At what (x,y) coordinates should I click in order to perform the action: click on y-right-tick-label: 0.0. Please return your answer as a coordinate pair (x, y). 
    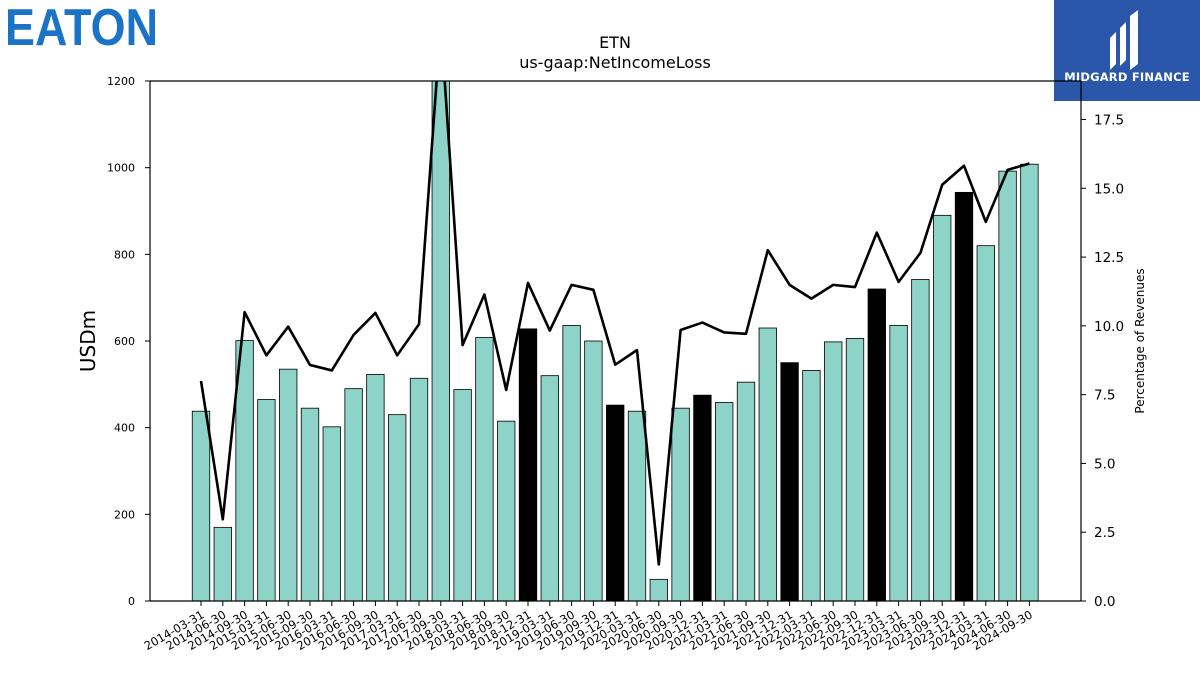
    Looking at the image, I should click on (1104, 602).